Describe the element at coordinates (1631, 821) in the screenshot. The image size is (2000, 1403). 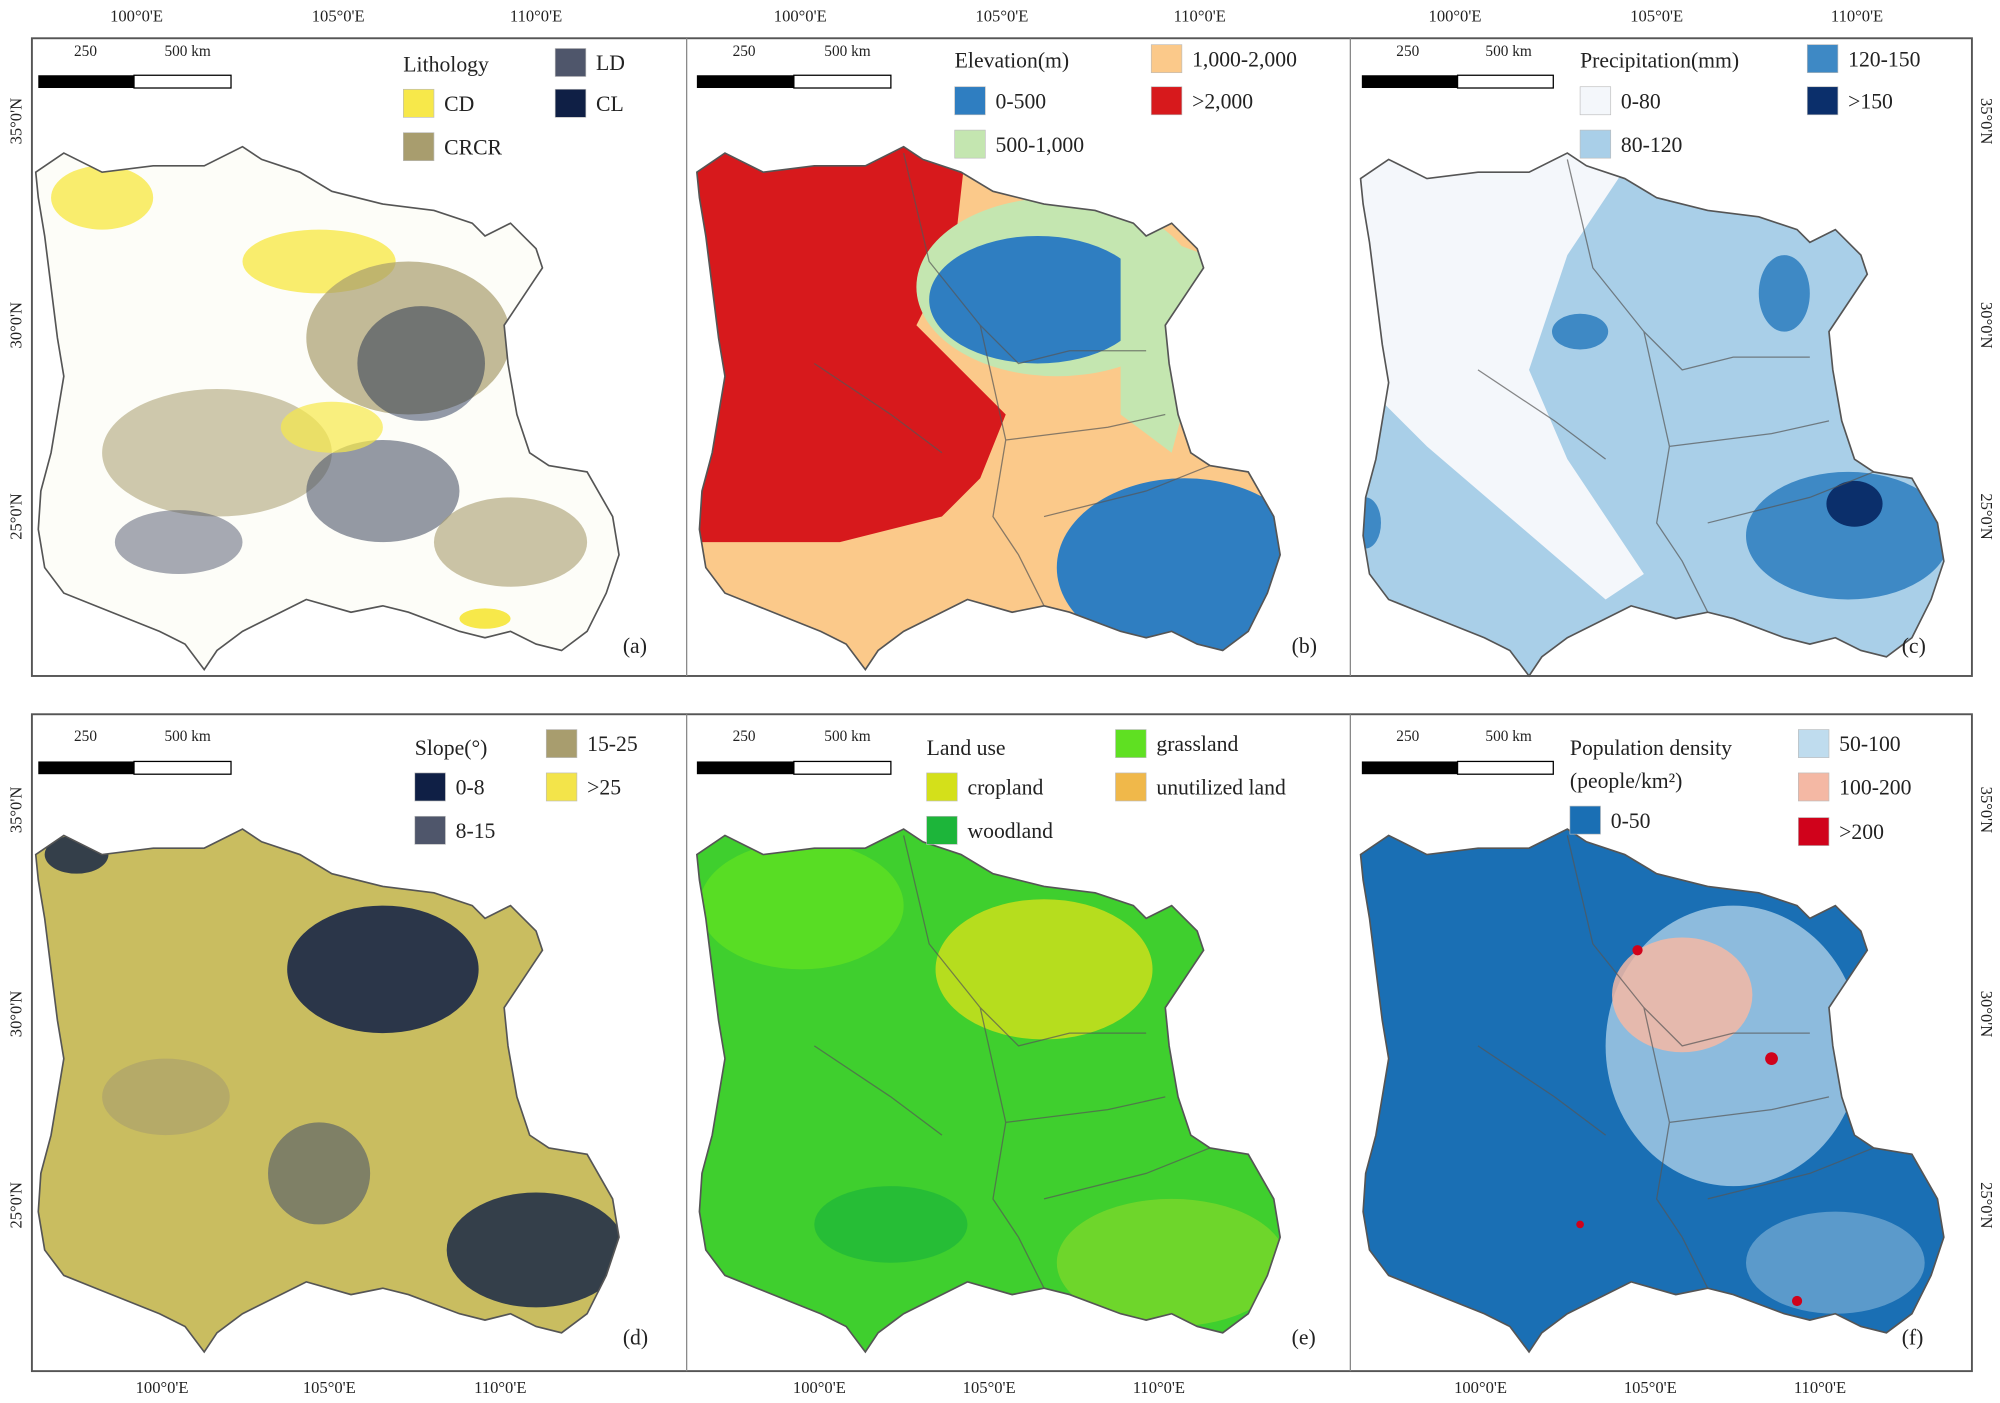
I see `legend-item-label: 0-50` at that location.